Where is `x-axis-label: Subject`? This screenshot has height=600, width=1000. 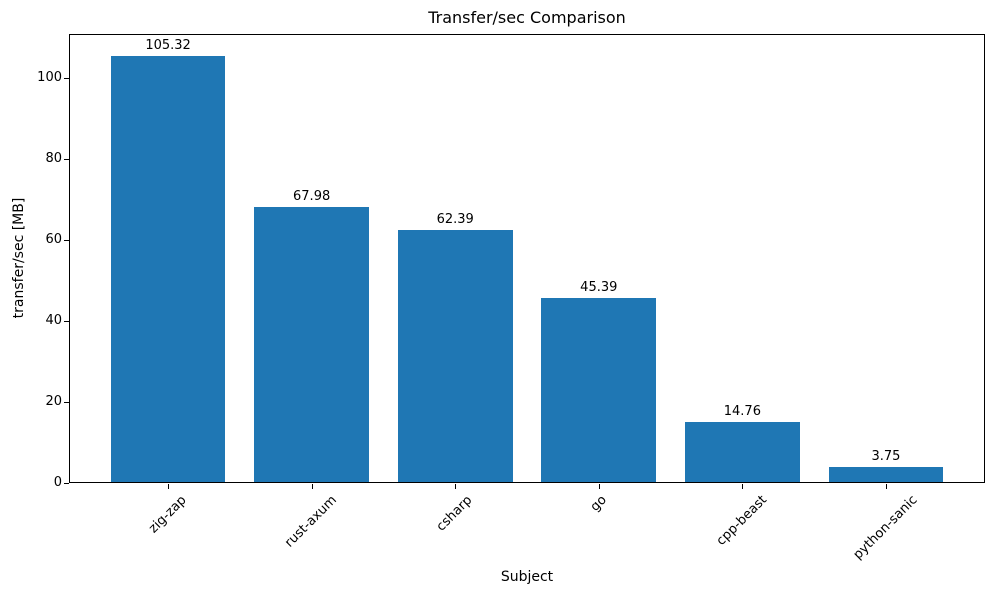 x-axis-label: Subject is located at coordinates (527, 577).